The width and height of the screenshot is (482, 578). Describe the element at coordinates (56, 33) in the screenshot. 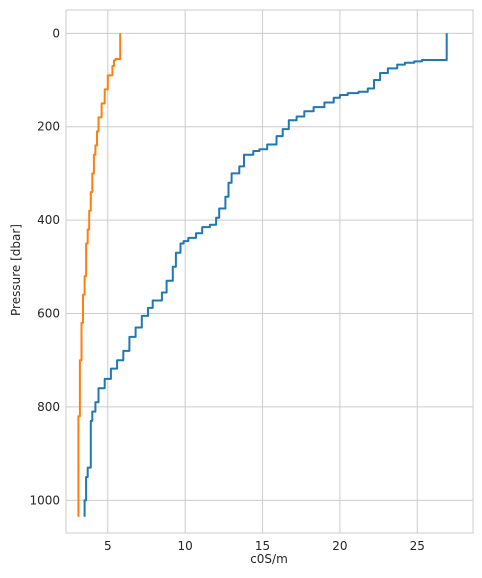

I see `y-tick-label: 0` at that location.